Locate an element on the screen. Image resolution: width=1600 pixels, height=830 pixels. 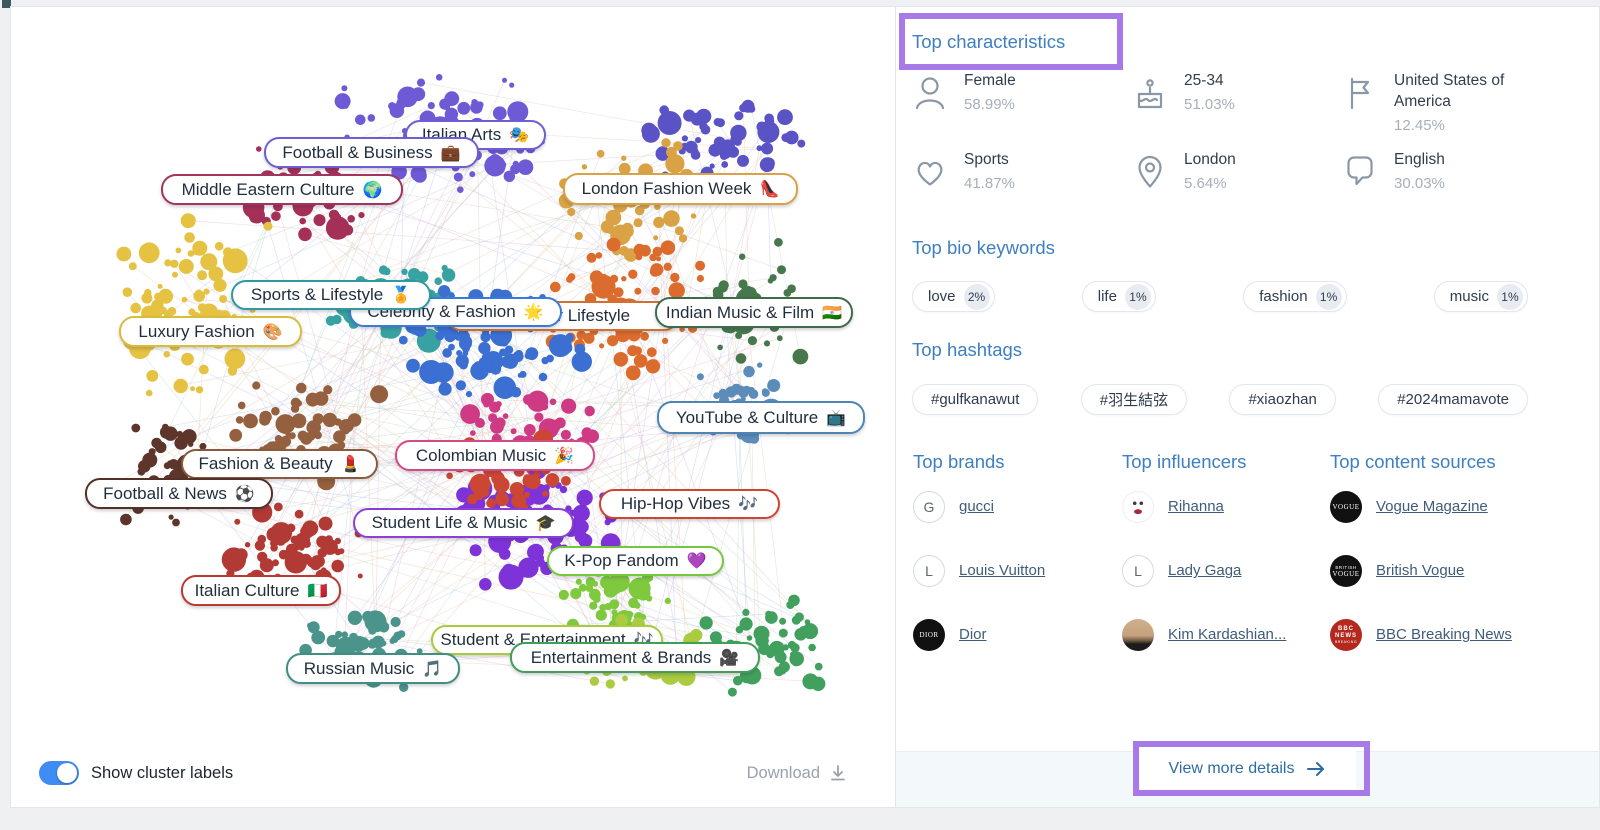
entity-row-bbc-breaking-news: BBC NEWS BREAKING BBC Breaking News is located at coordinates (1445, 635).